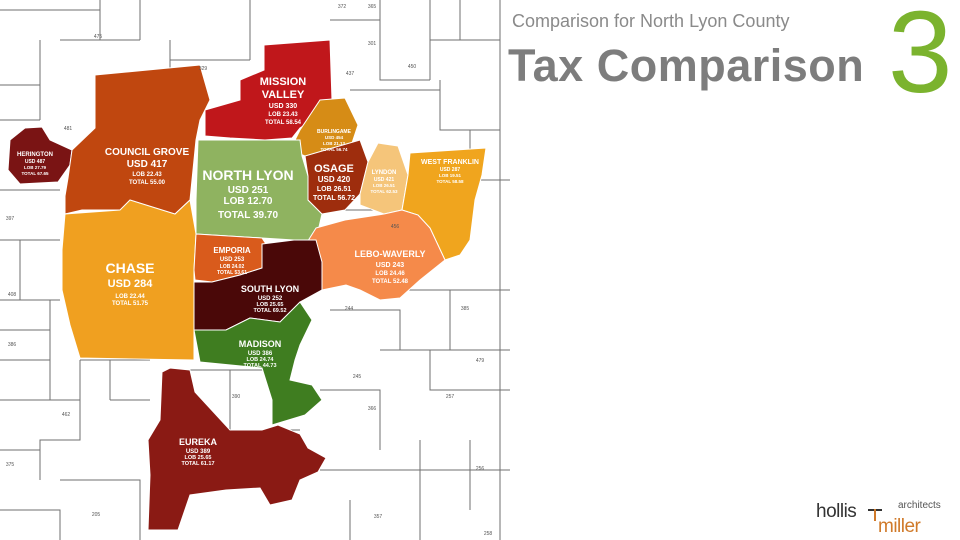  What do you see at coordinates (12, 295) in the screenshot?
I see `map-number: 408` at bounding box center [12, 295].